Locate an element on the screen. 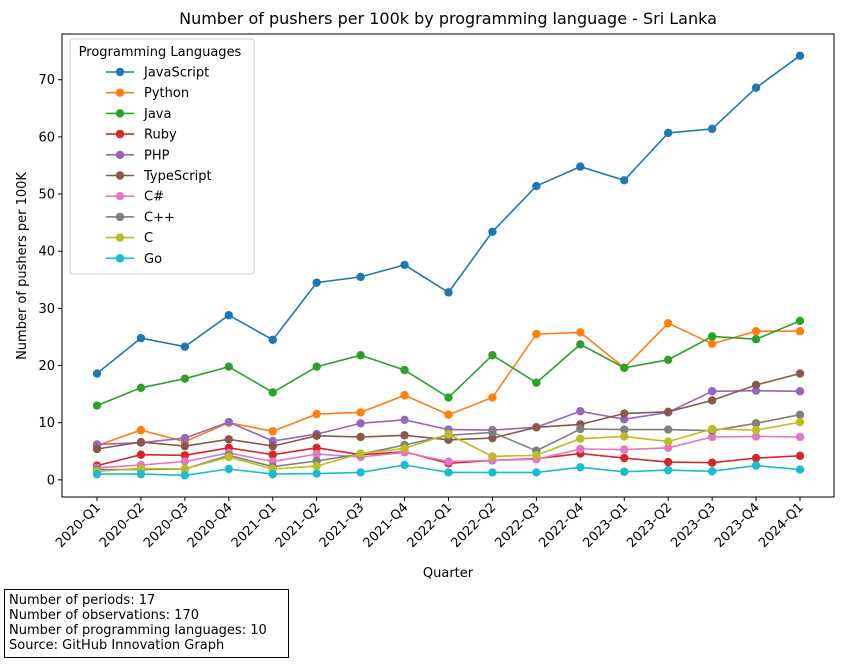  legend-item: JavaScript is located at coordinates (157, 73).